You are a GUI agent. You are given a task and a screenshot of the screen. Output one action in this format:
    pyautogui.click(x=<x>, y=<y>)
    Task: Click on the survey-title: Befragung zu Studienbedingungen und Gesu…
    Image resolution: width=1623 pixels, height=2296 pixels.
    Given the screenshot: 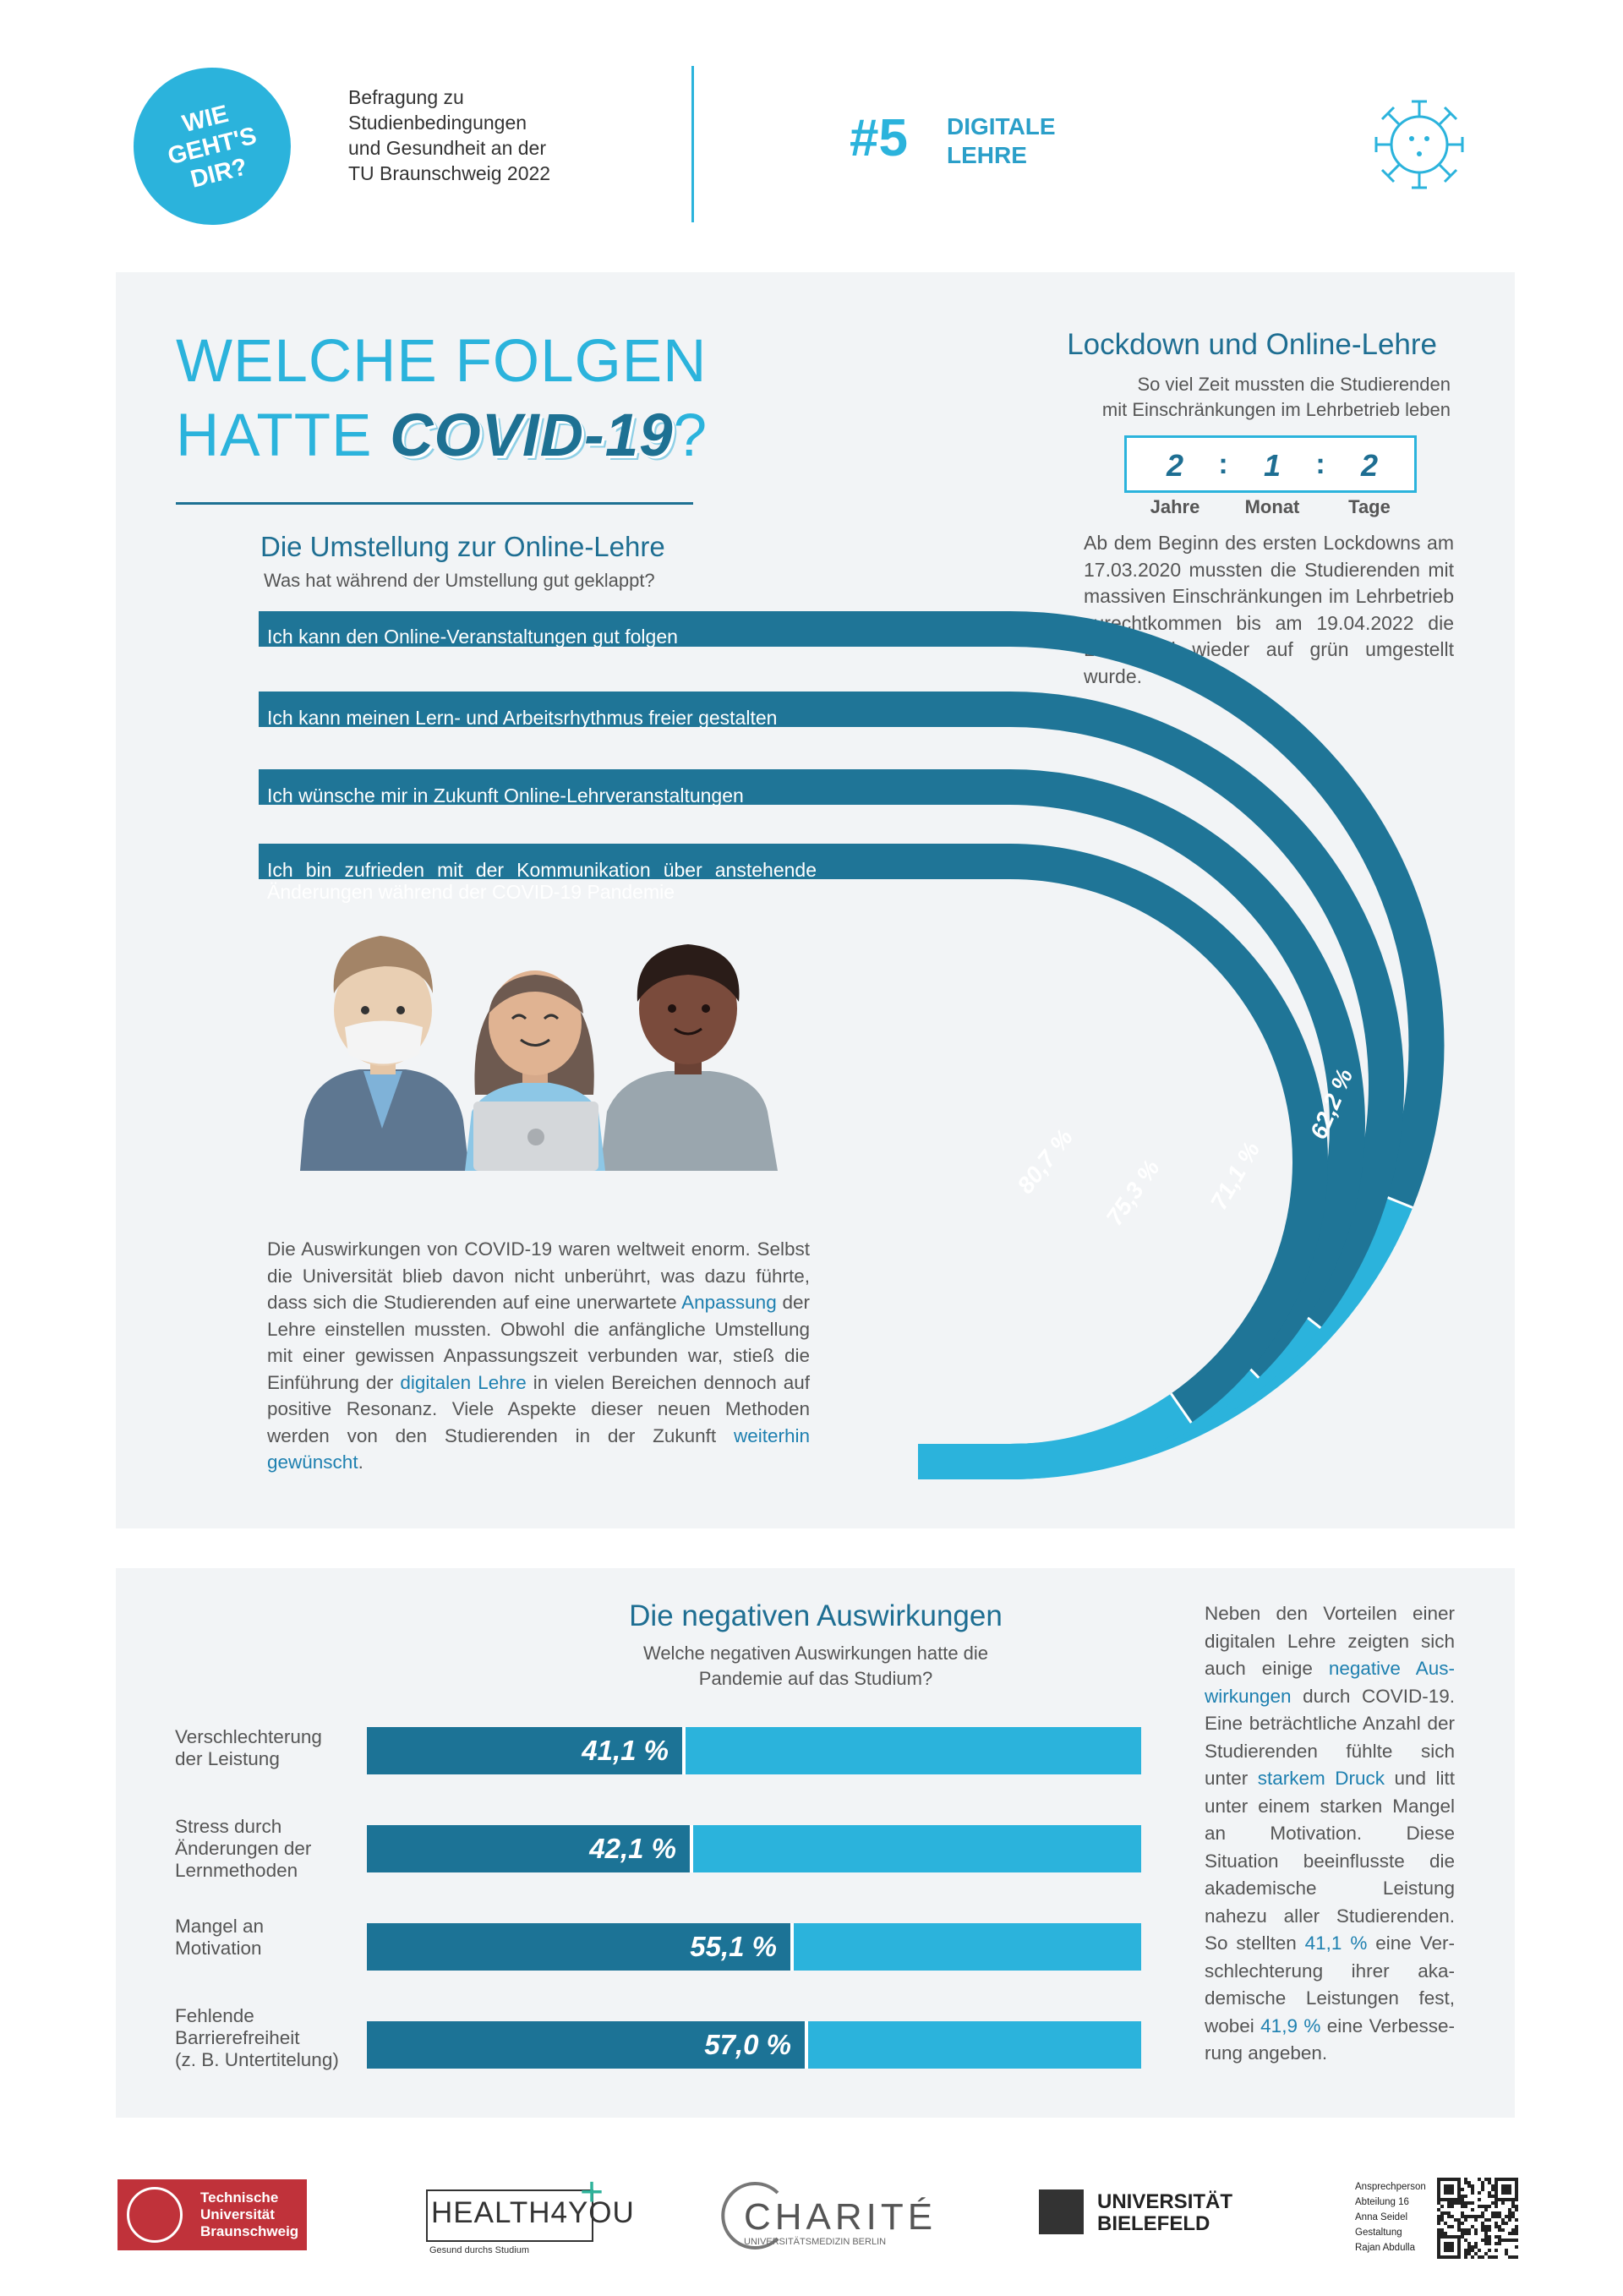 What is the action you would take?
    pyautogui.click(x=450, y=135)
    